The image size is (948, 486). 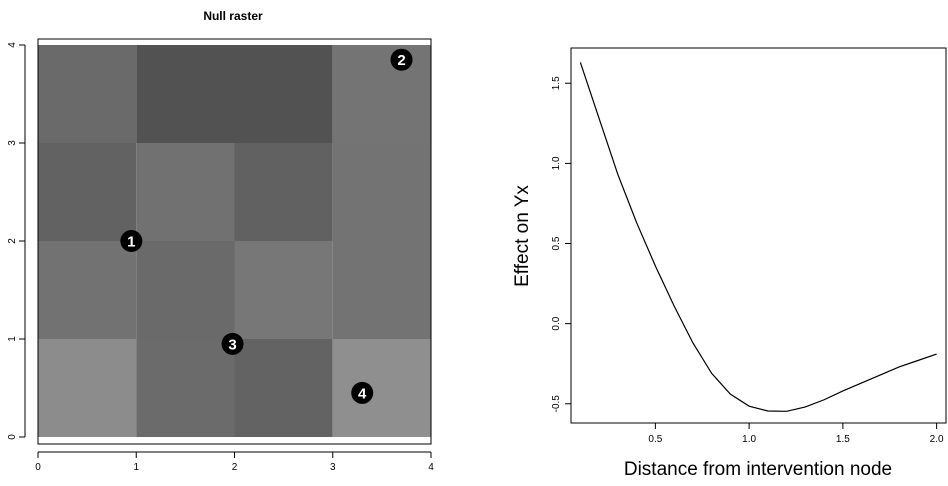 What do you see at coordinates (333, 467) in the screenshot?
I see `raster-x-tick-label: 3` at bounding box center [333, 467].